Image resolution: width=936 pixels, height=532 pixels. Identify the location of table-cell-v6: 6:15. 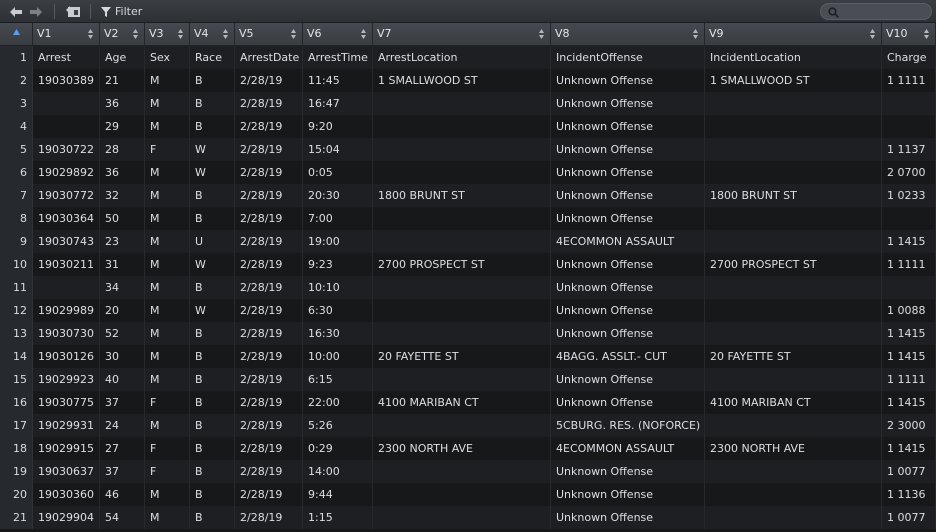
(338, 379).